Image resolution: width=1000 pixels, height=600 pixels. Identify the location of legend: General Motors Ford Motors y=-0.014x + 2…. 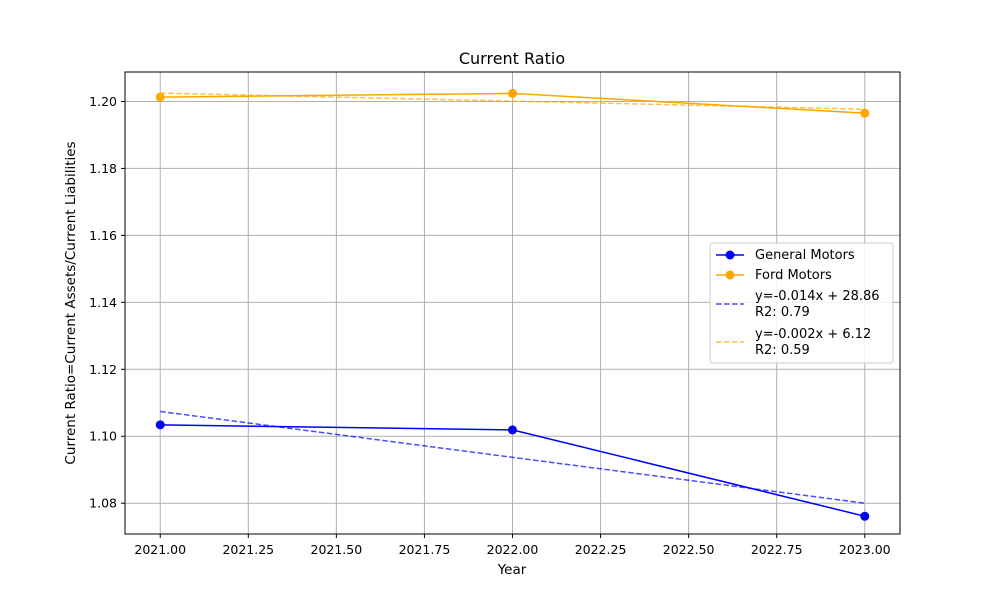
(801, 303).